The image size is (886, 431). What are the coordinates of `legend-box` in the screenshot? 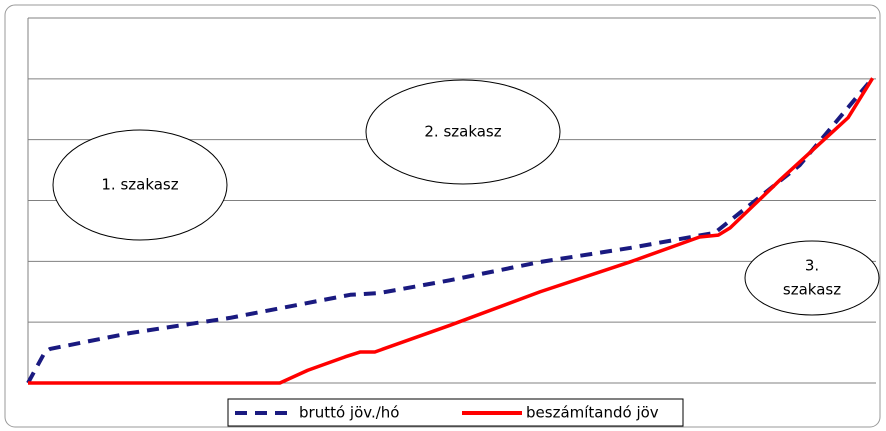 It's located at (455, 412).